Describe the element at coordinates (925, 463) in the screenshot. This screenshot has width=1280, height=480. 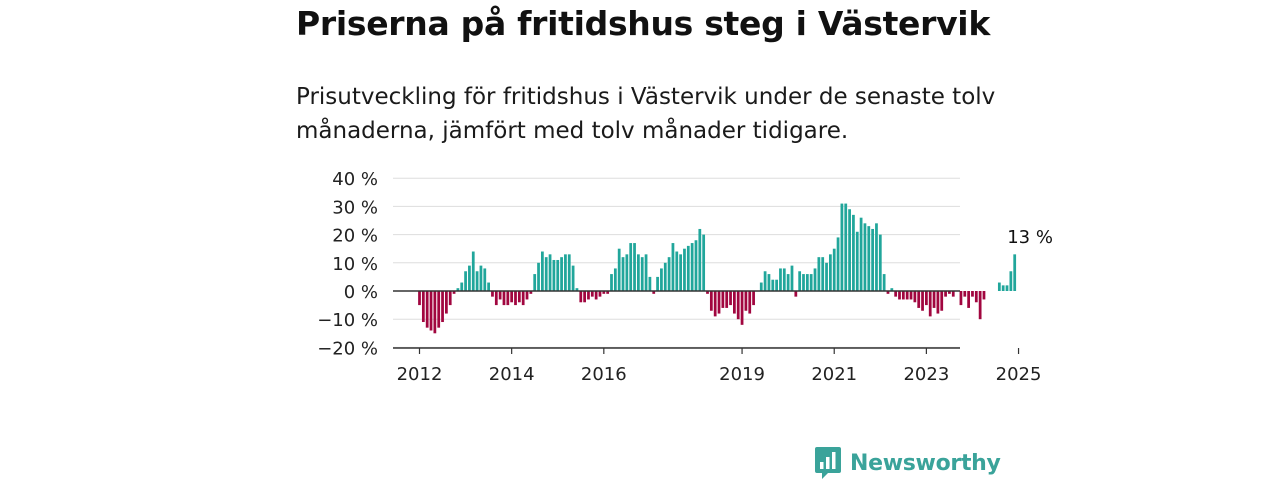
I see `brand-name: Newsworthy` at that location.